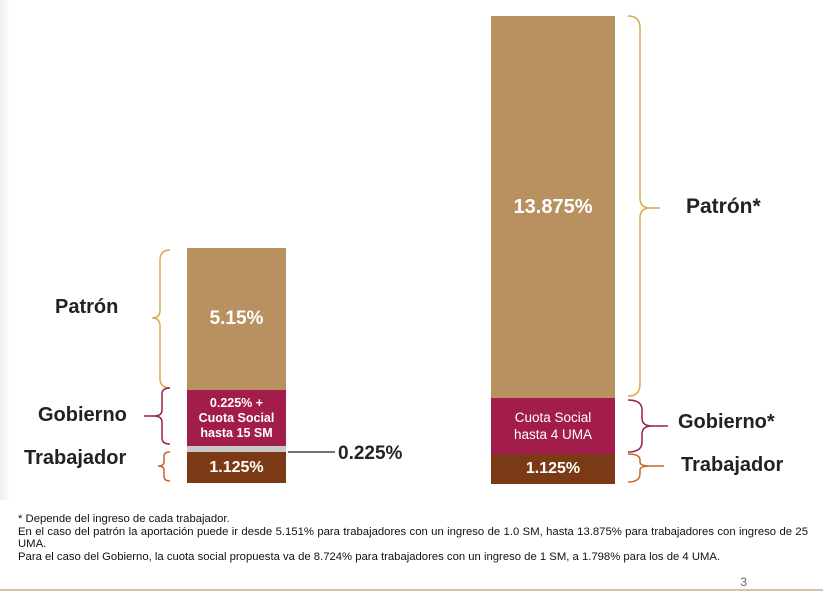  What do you see at coordinates (553, 434) in the screenshot?
I see `right-gobierno-line-2: hasta 4 UMA` at bounding box center [553, 434].